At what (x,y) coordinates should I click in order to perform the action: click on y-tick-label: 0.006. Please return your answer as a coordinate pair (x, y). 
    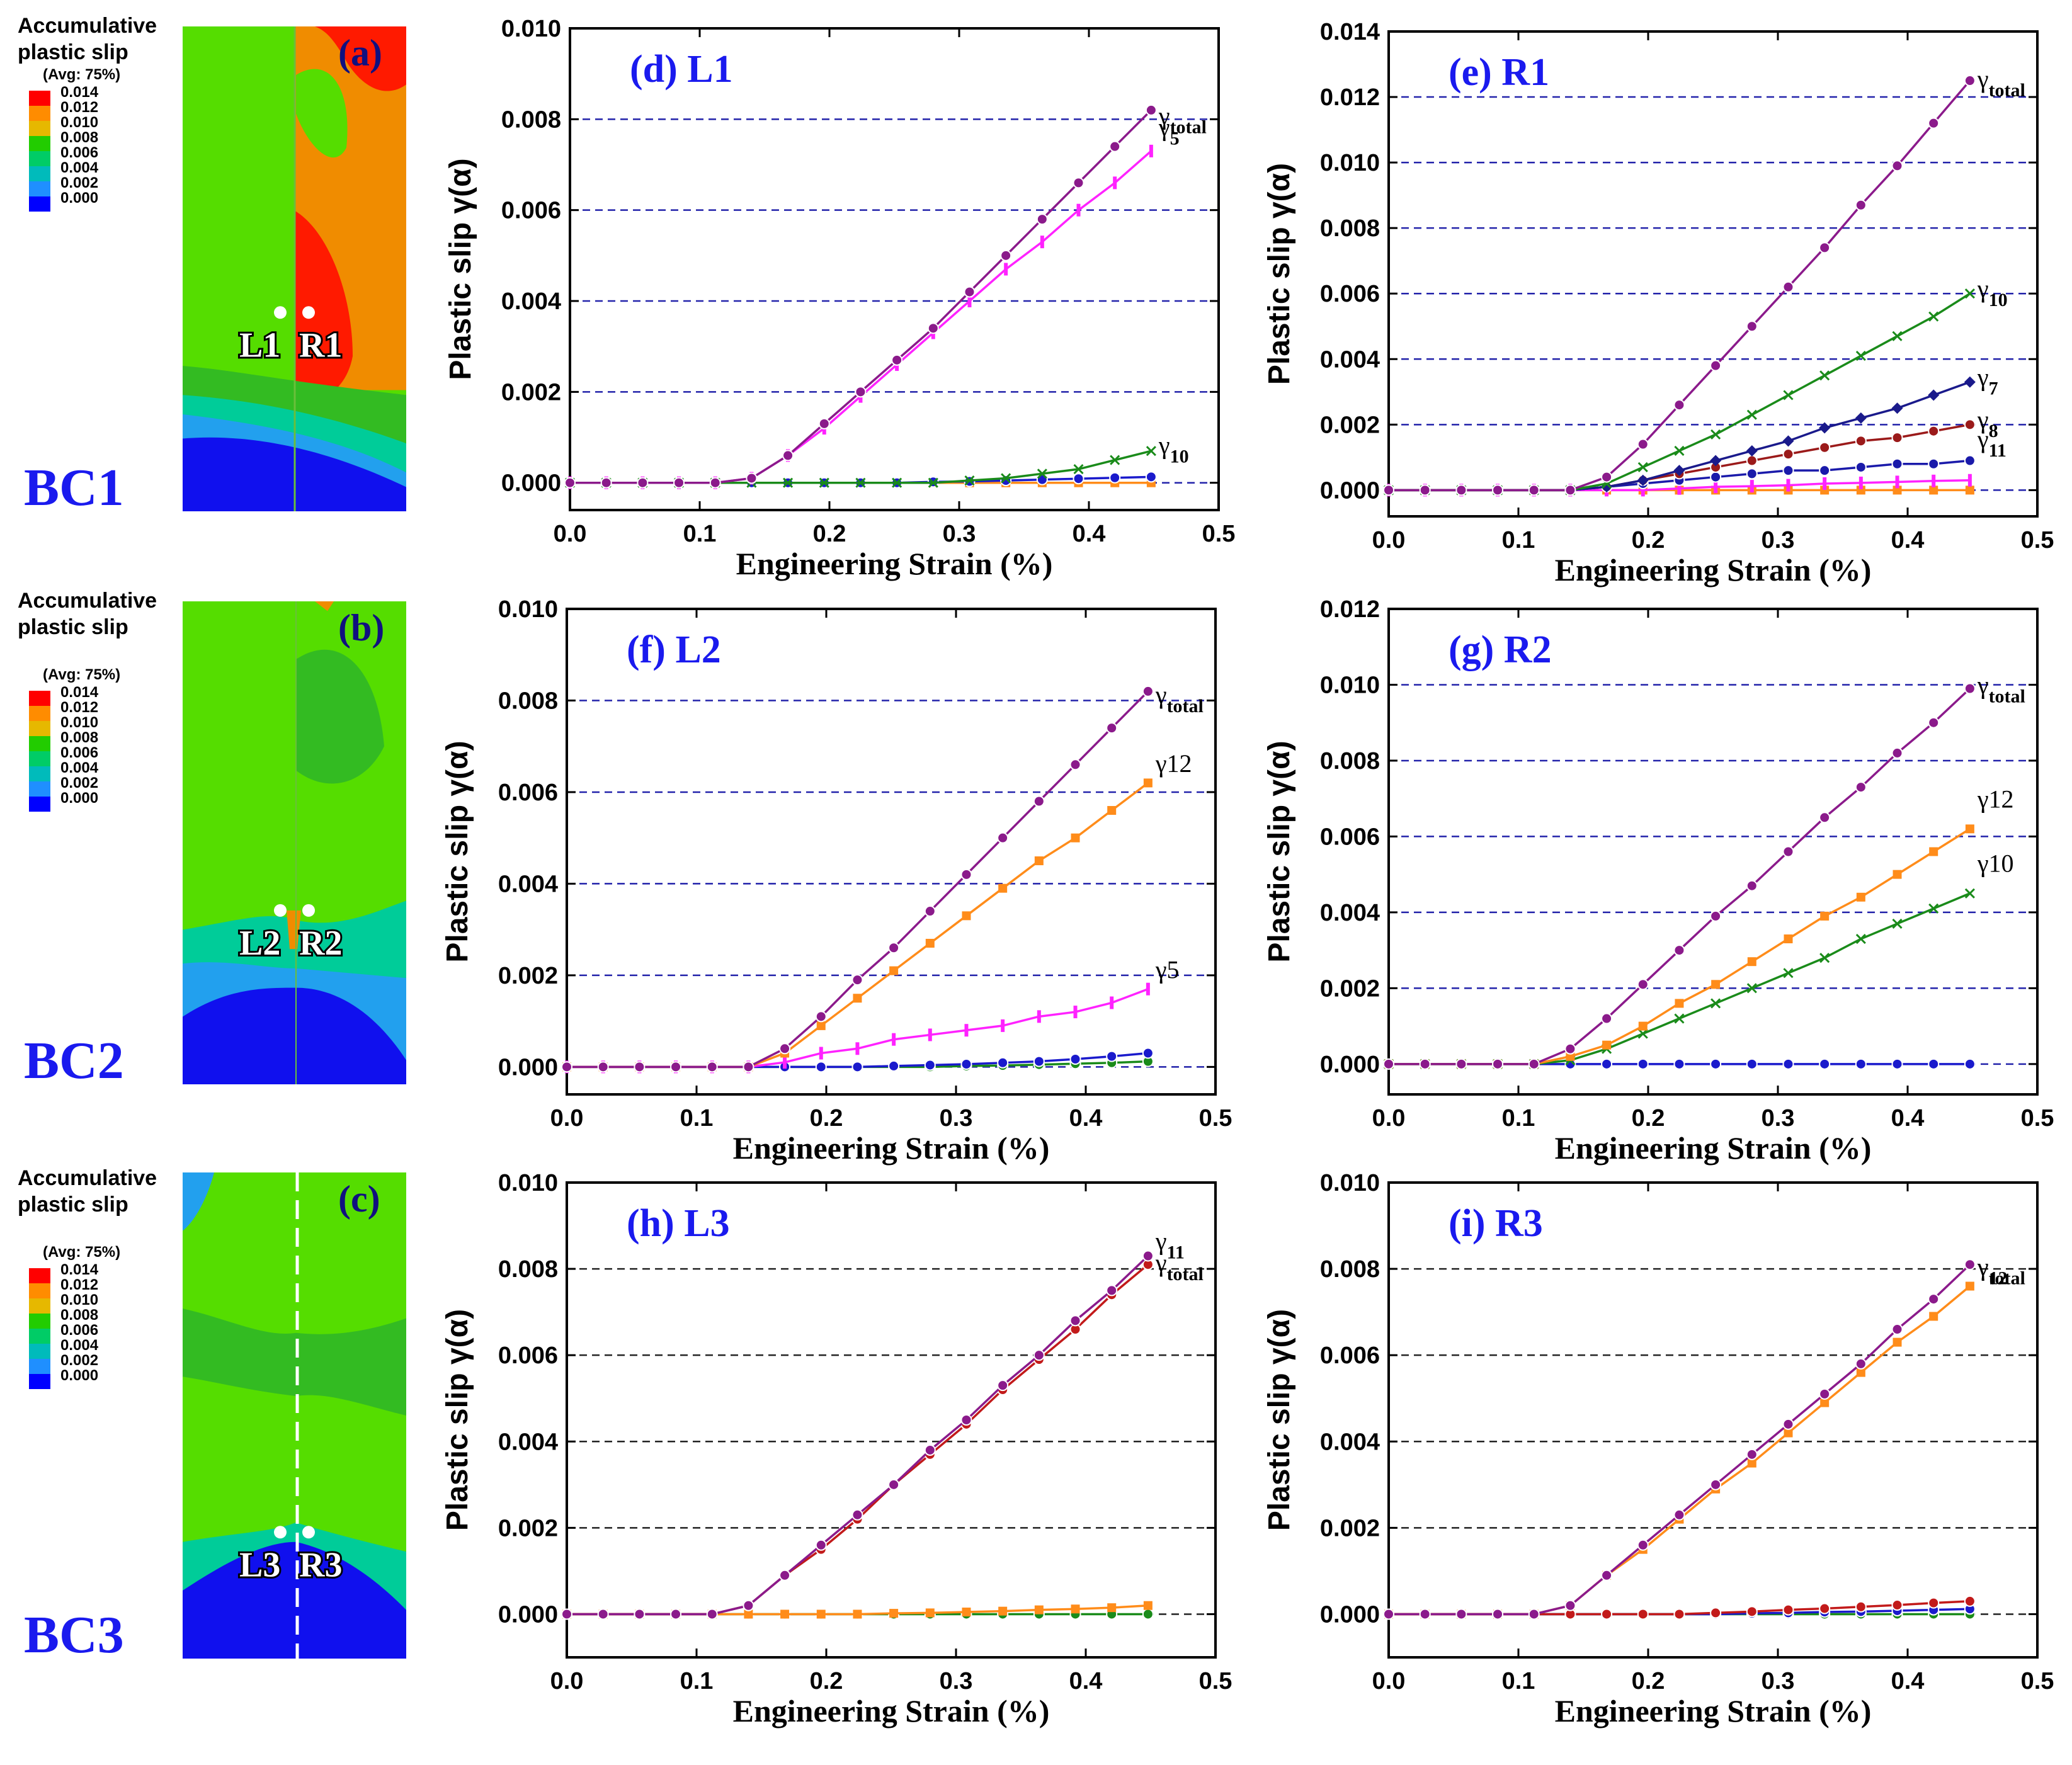
    Looking at the image, I should click on (1350, 837).